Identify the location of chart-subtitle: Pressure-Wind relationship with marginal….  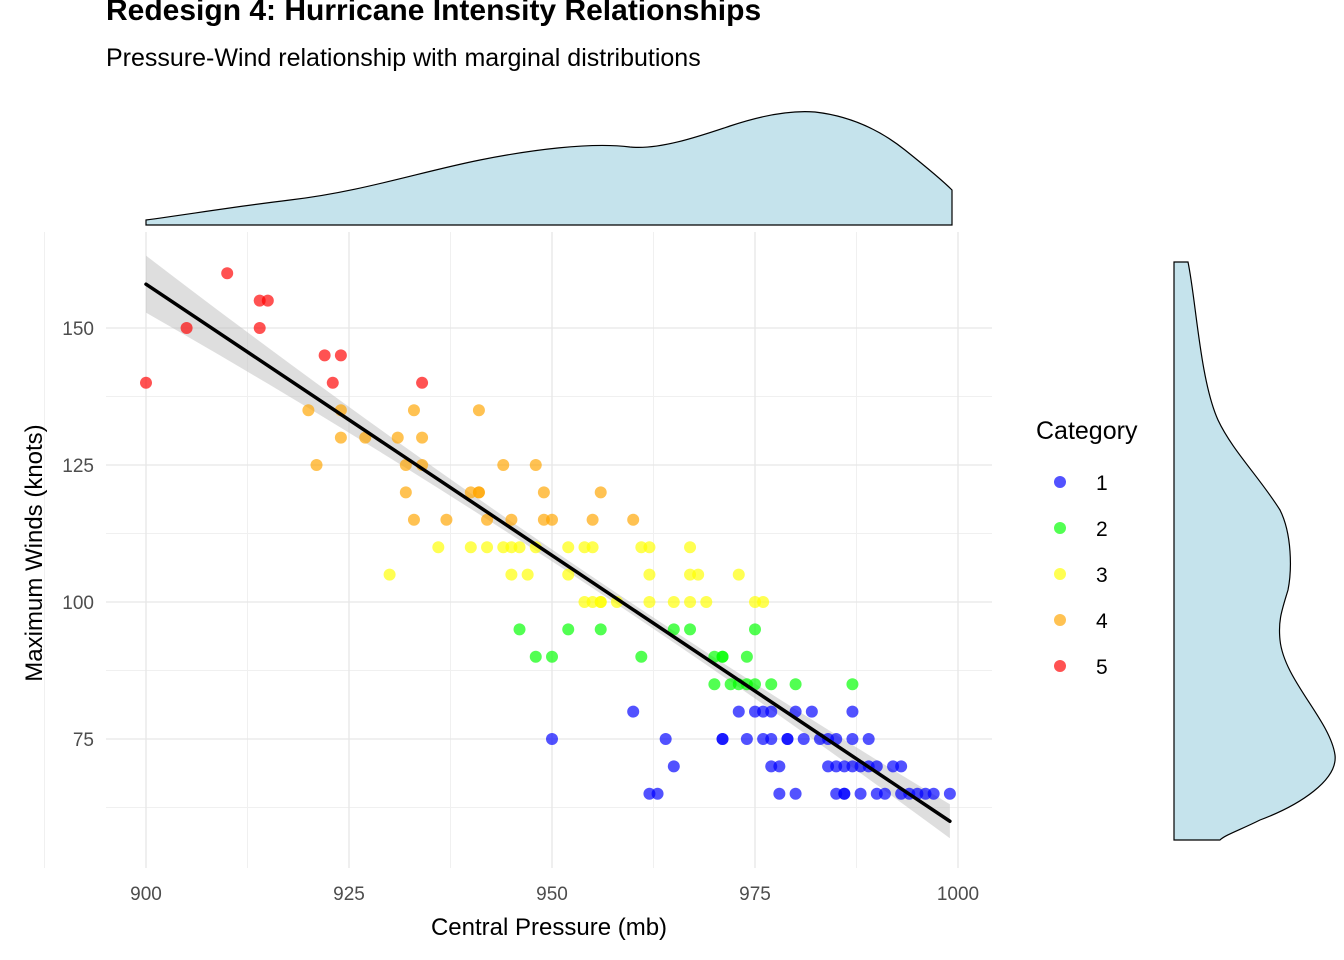
(403, 58).